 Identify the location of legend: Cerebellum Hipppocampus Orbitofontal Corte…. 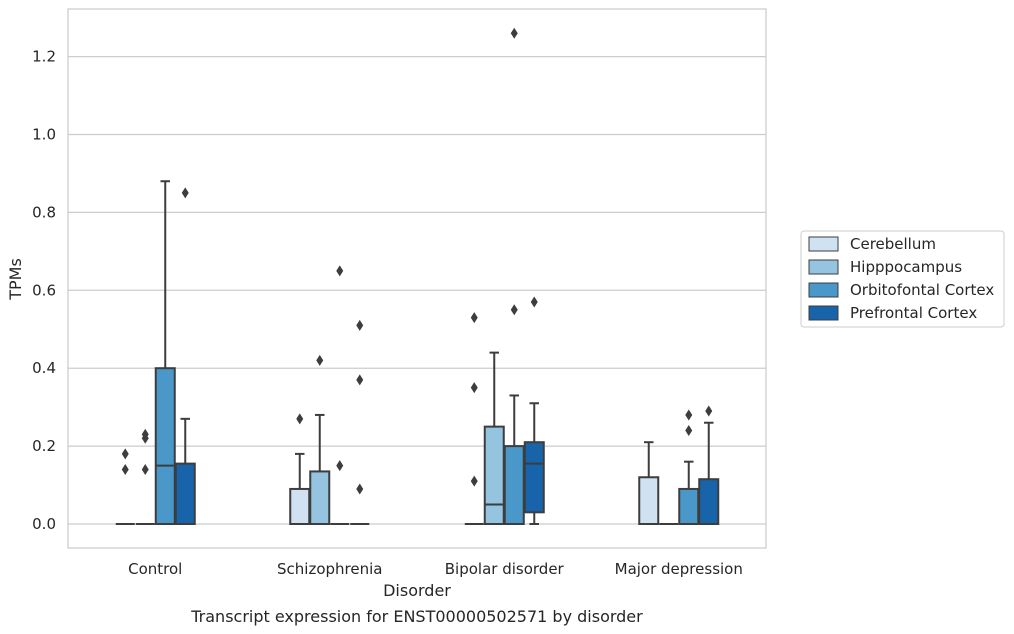
(902, 279).